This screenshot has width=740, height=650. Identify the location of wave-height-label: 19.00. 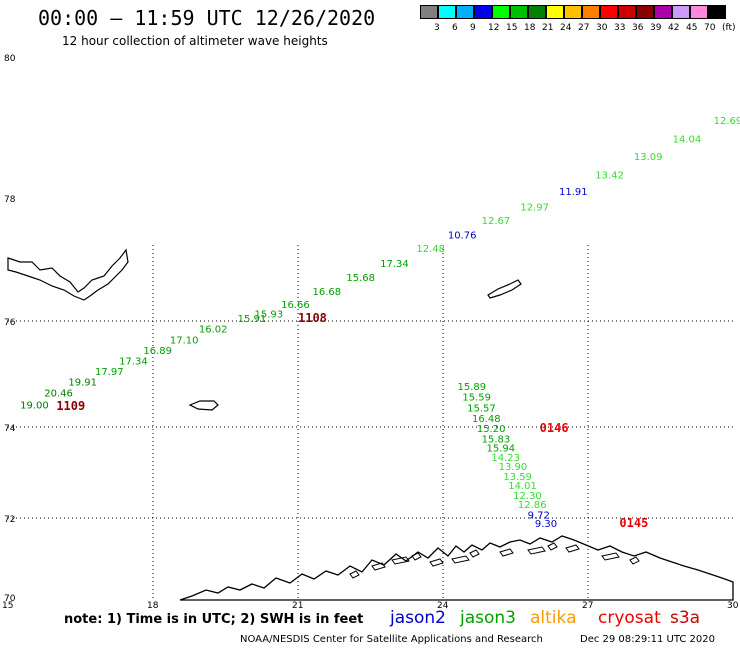
(34, 405).